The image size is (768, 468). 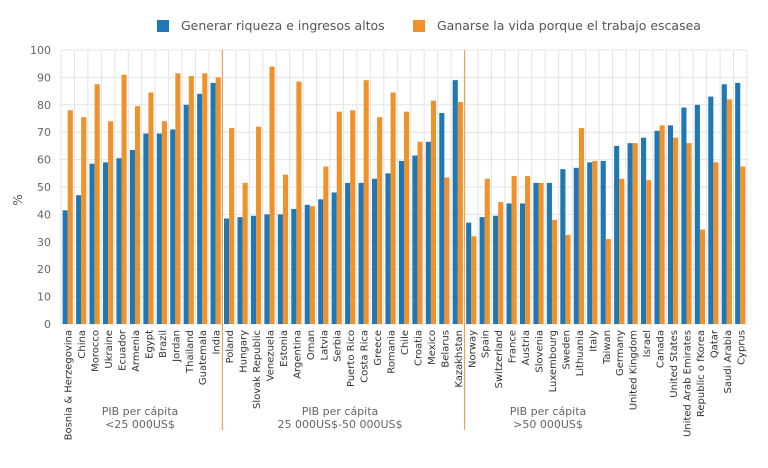 I want to click on x-tick-label: Cyprus, so click(x=741, y=347).